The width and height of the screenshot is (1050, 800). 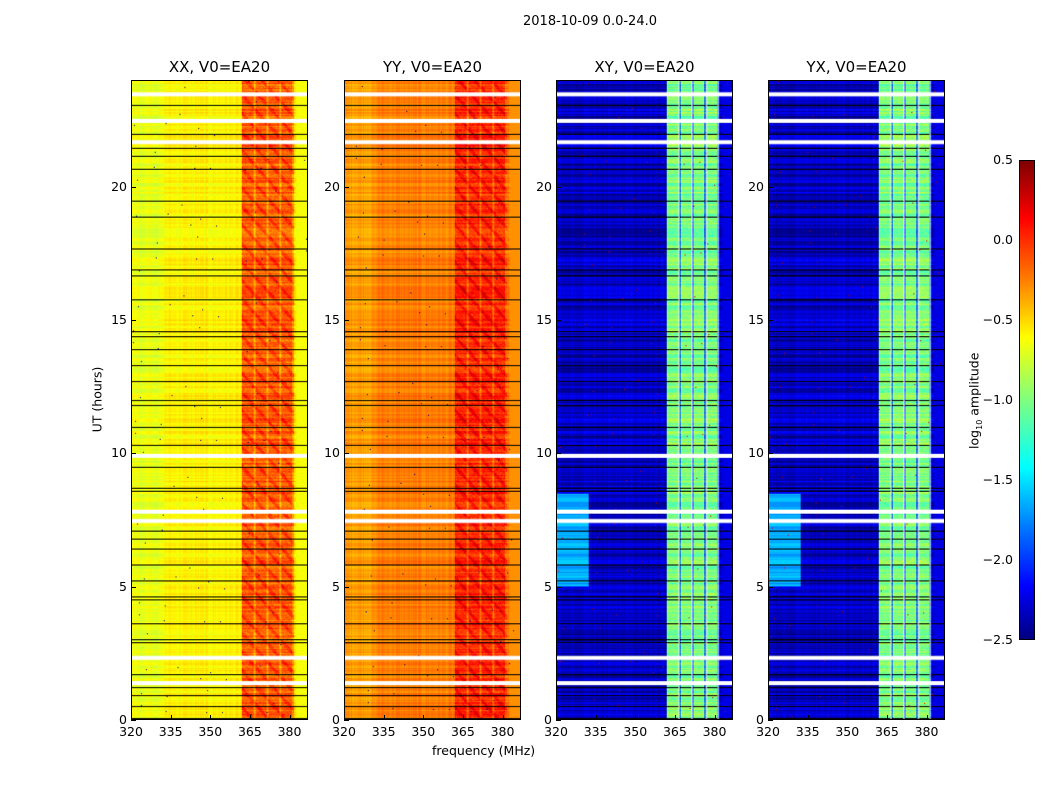 I want to click on heatmap-canvas-yy, so click(x=432, y=400).